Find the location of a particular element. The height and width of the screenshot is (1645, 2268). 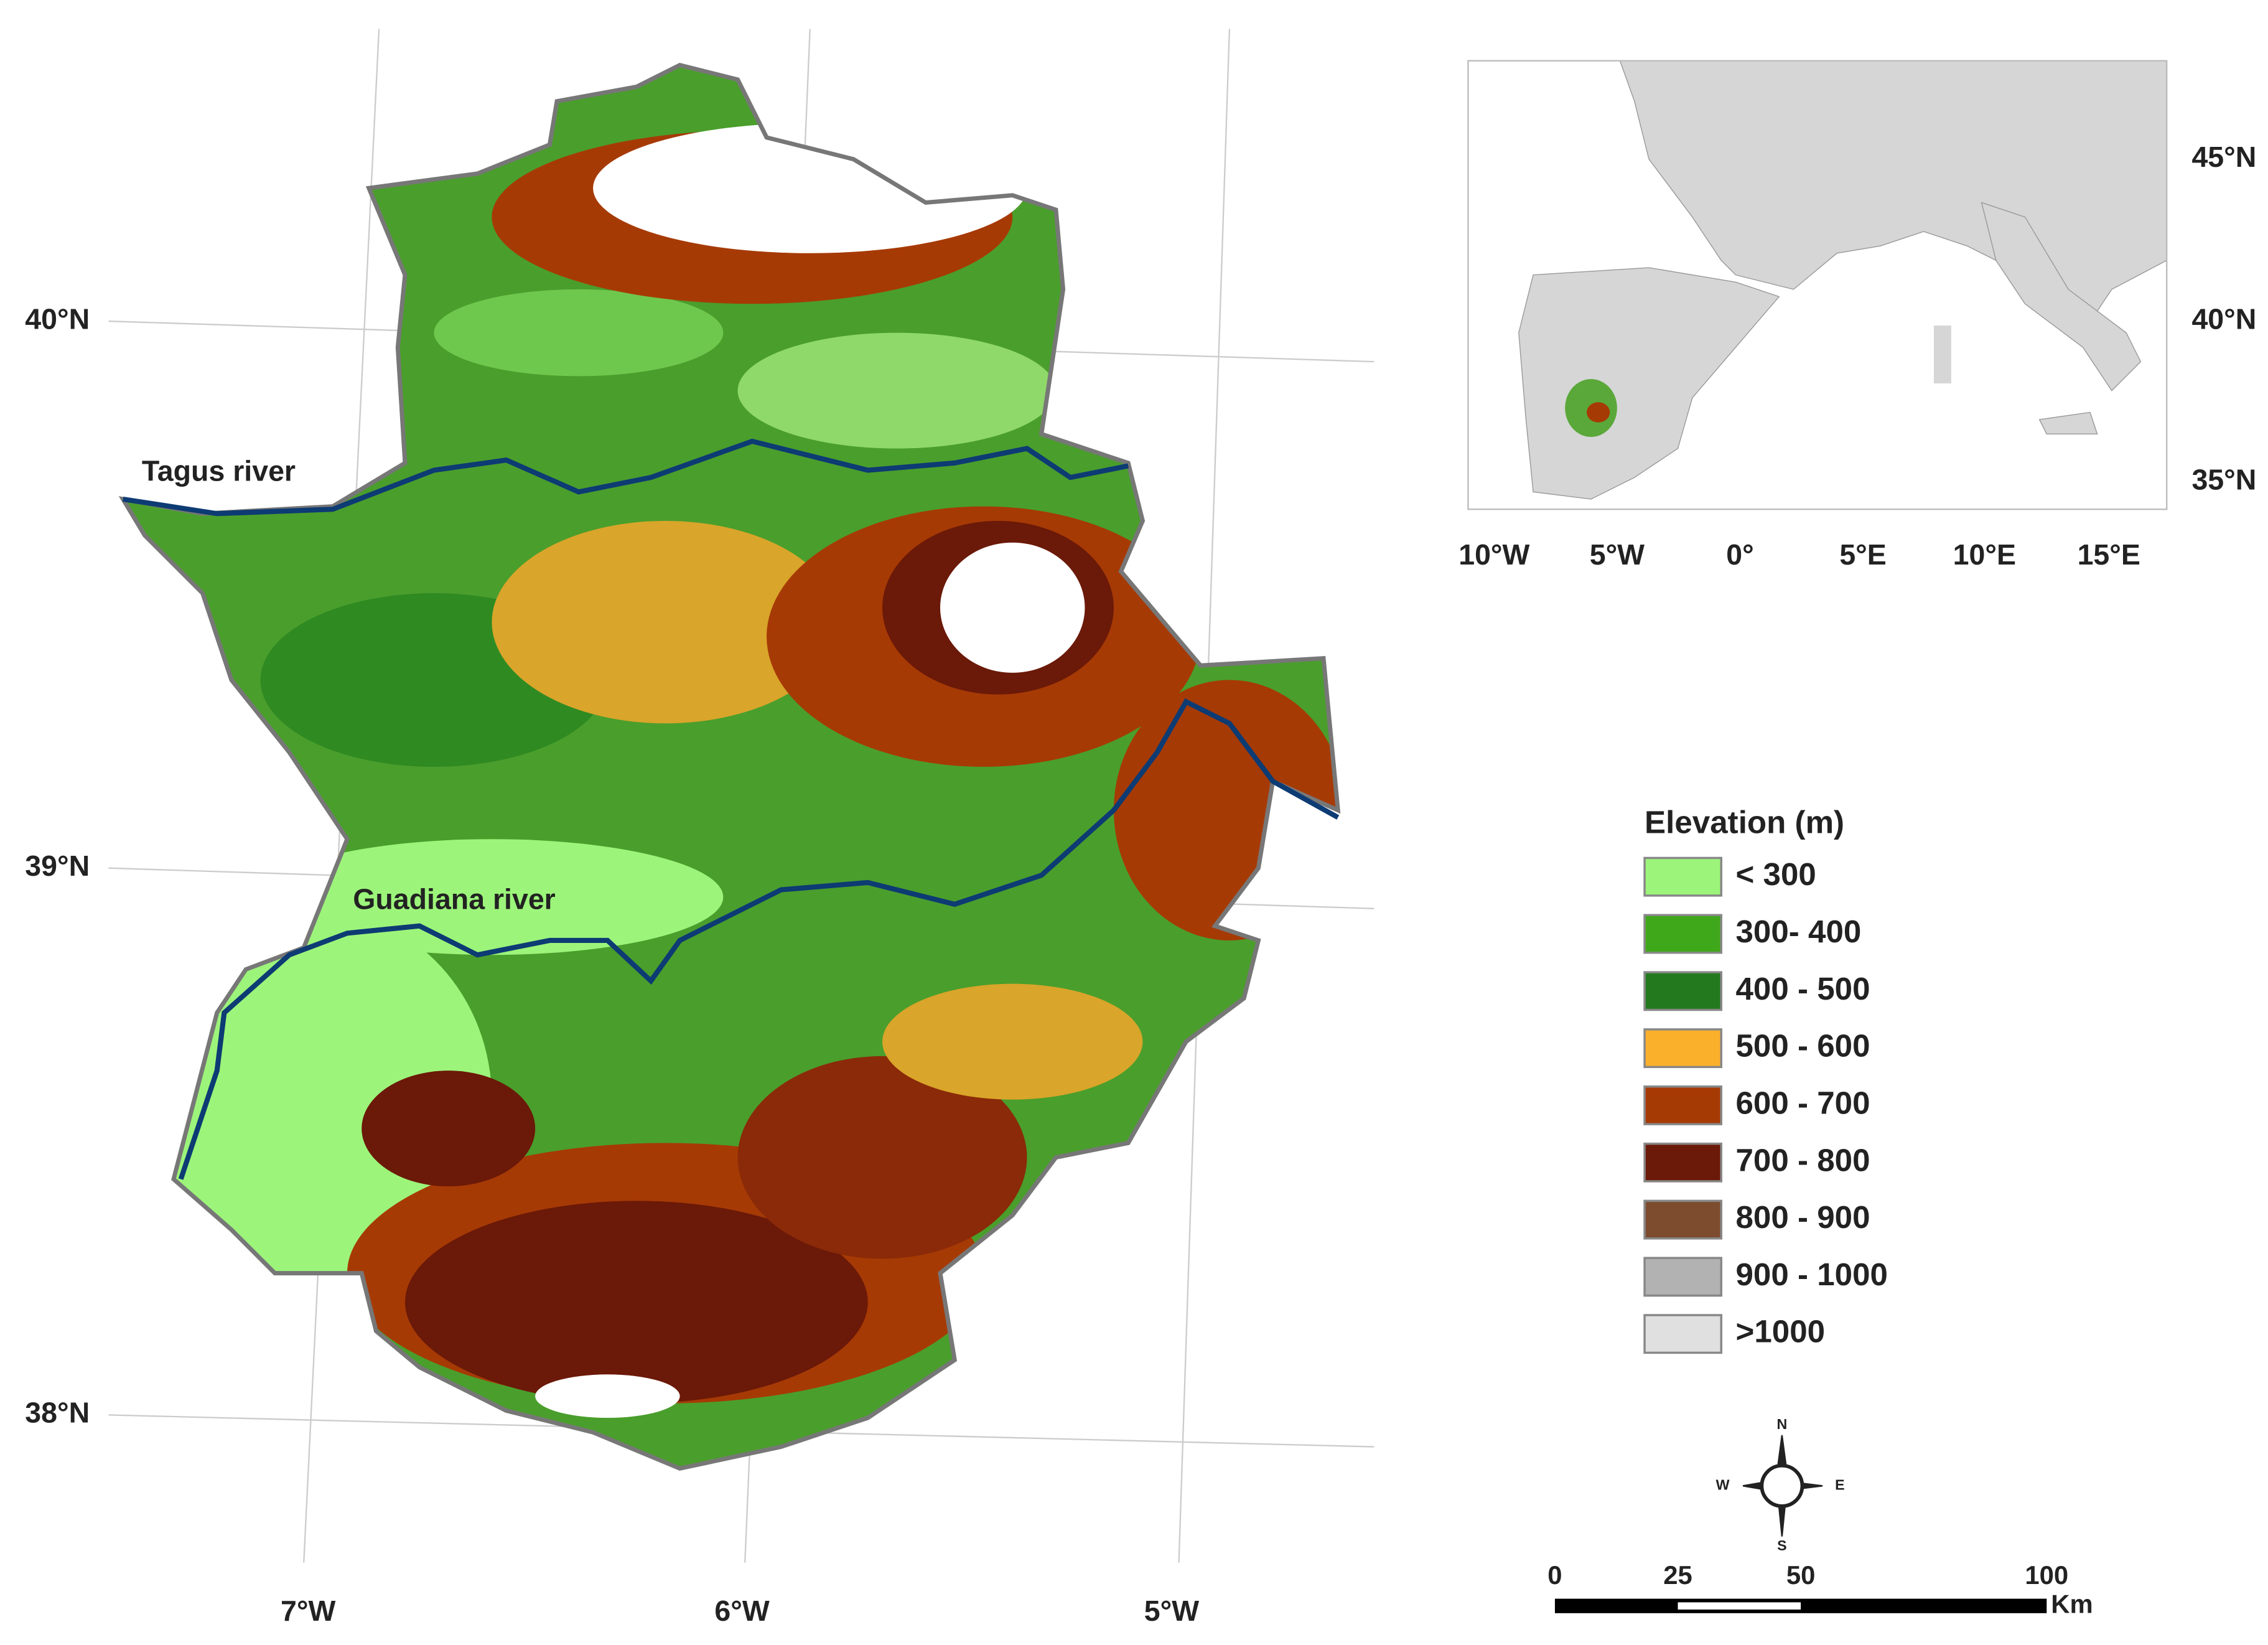

scale-bar: 0 25 50 100 is located at coordinates (1807, 1586).